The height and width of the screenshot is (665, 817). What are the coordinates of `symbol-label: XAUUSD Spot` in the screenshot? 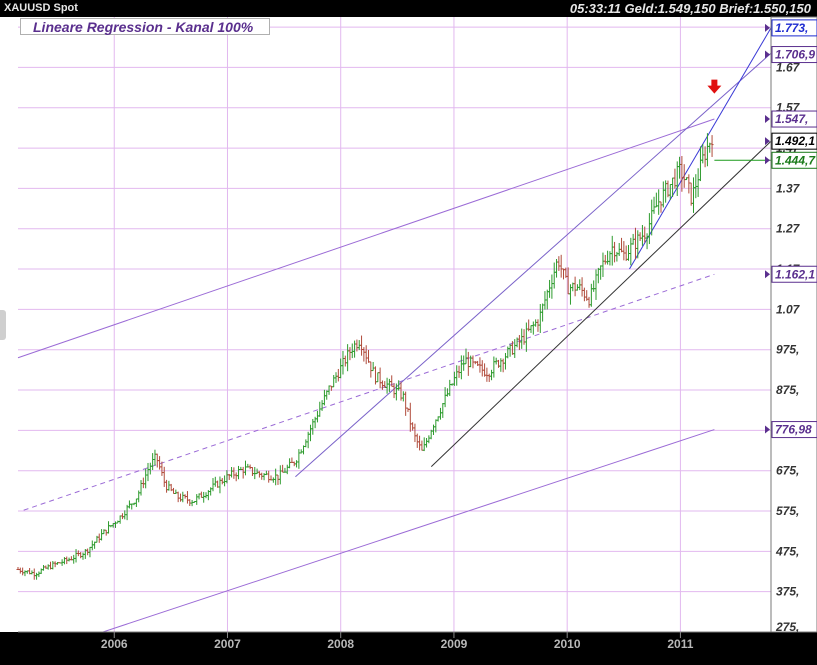 It's located at (41, 8).